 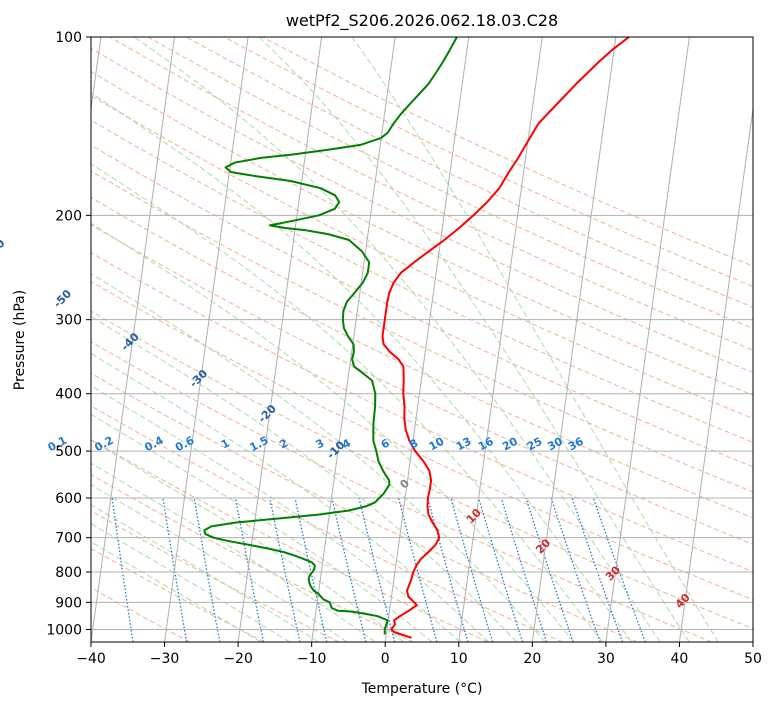 What do you see at coordinates (385, 443) in the screenshot?
I see `mixing-ratio-label: 6` at bounding box center [385, 443].